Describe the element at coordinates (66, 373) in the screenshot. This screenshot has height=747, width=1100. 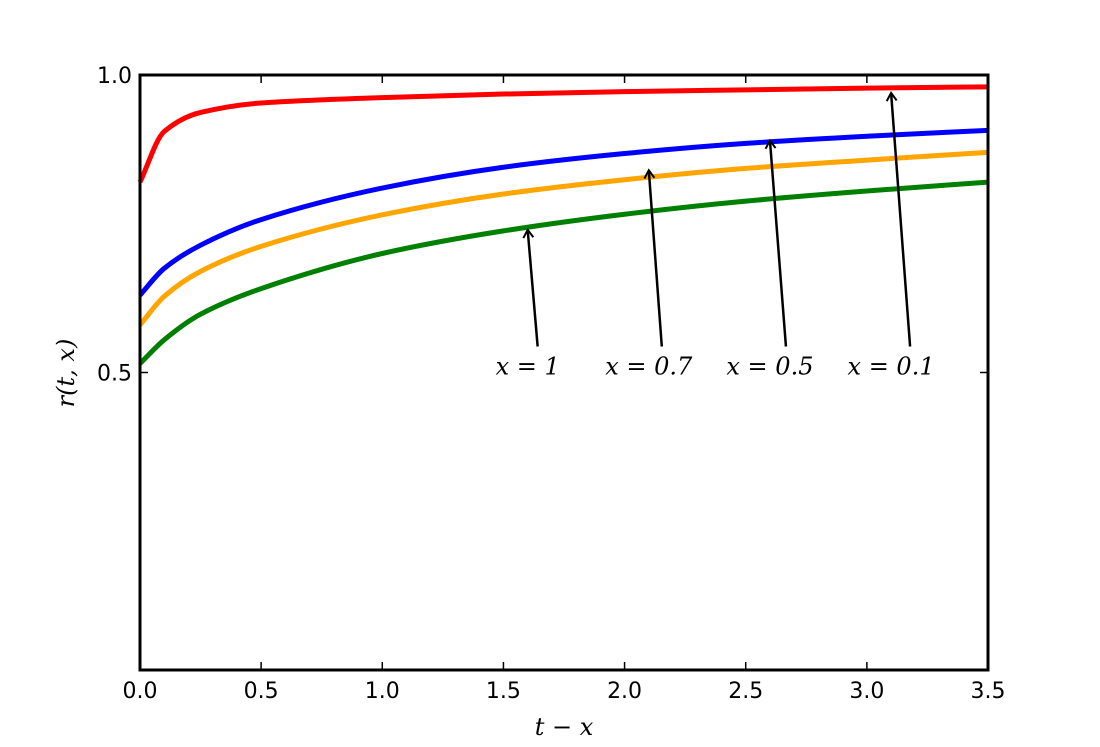
I see `y-axis-label: r(t, x)` at that location.